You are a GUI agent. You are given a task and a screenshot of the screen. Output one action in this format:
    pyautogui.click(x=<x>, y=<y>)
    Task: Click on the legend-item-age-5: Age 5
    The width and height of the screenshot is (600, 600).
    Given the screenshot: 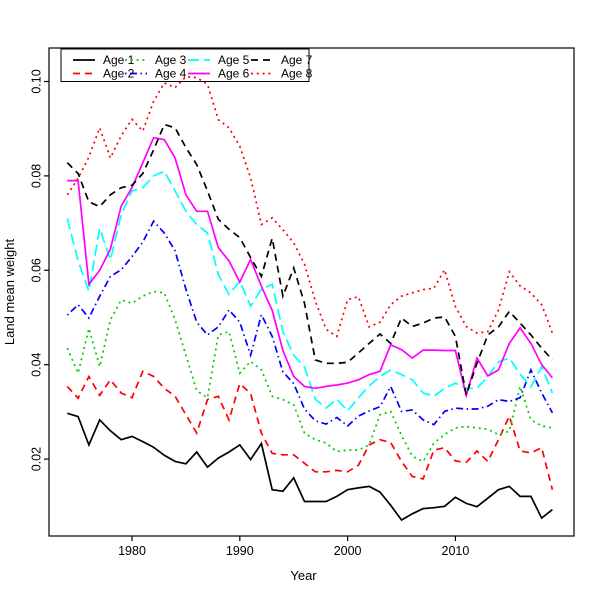 What is the action you would take?
    pyautogui.click(x=219, y=60)
    